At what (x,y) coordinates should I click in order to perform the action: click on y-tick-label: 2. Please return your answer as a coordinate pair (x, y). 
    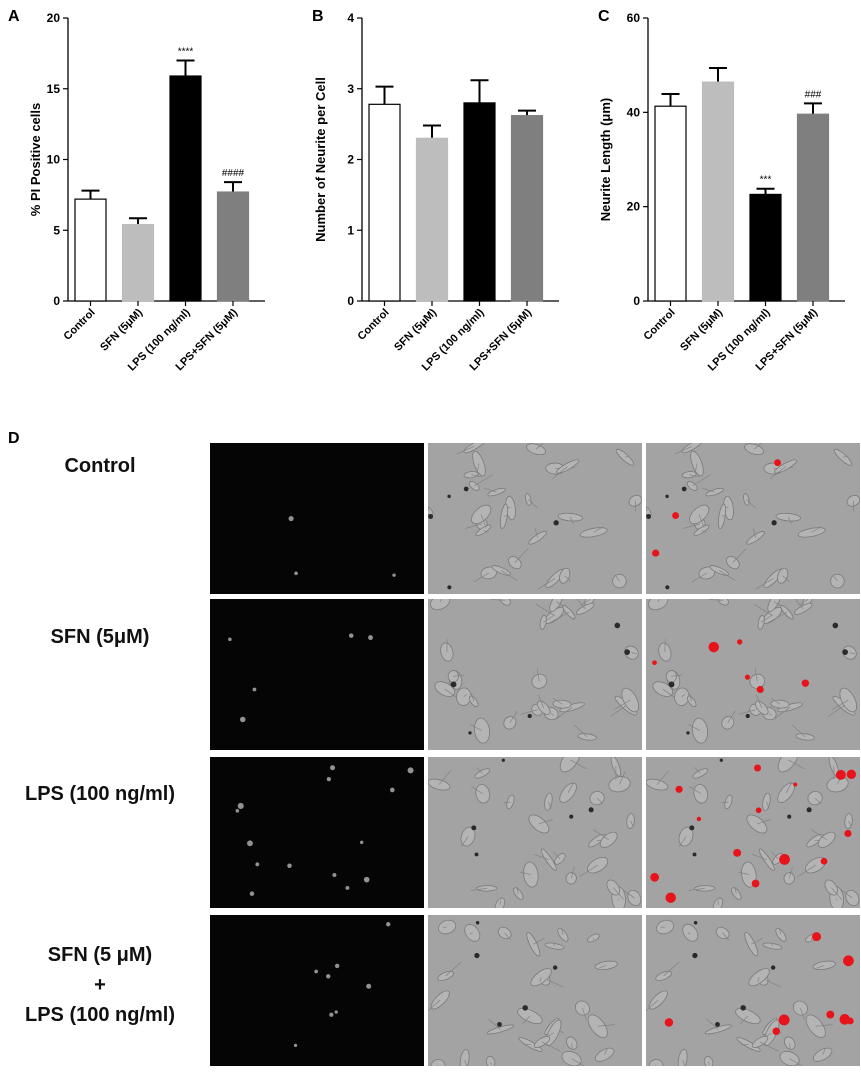
    Looking at the image, I should click on (350, 160).